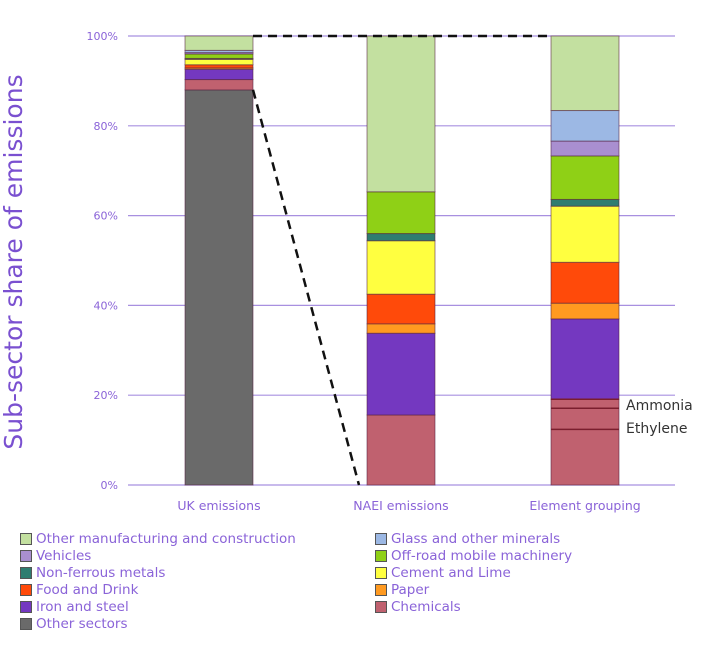 This screenshot has width=720, height=645. Describe the element at coordinates (82, 624) in the screenshot. I see `legend-label: Other sectors` at that location.